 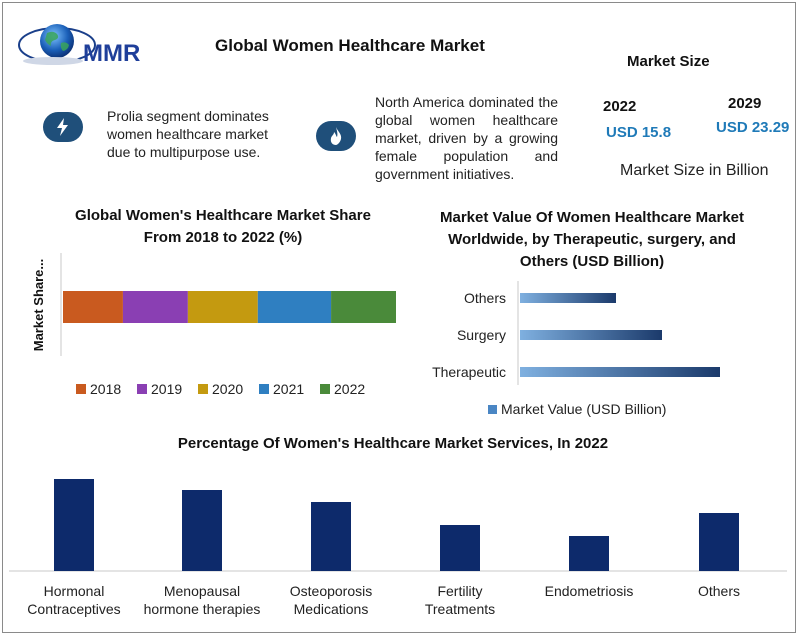 What do you see at coordinates (745, 103) in the screenshot?
I see `market-year-2029: 2029` at bounding box center [745, 103].